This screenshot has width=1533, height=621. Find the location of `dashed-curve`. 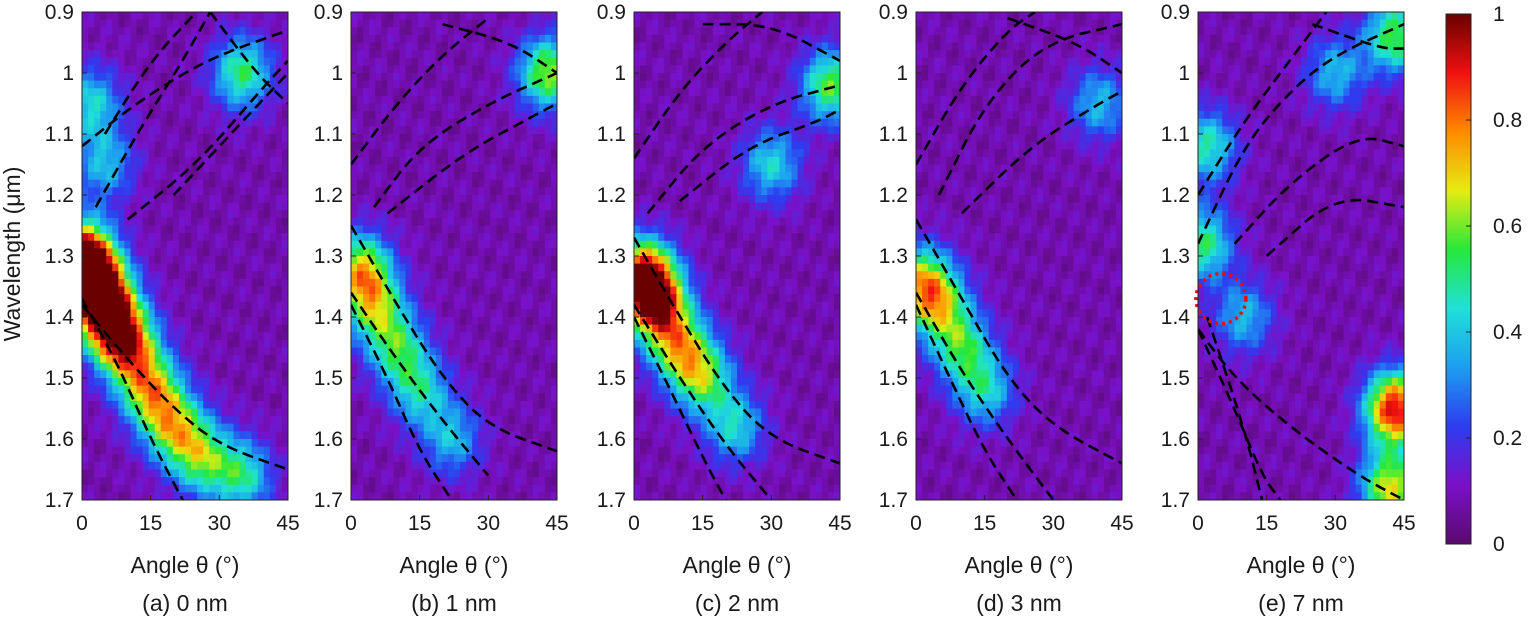

dashed-curve is located at coordinates (153, 110).